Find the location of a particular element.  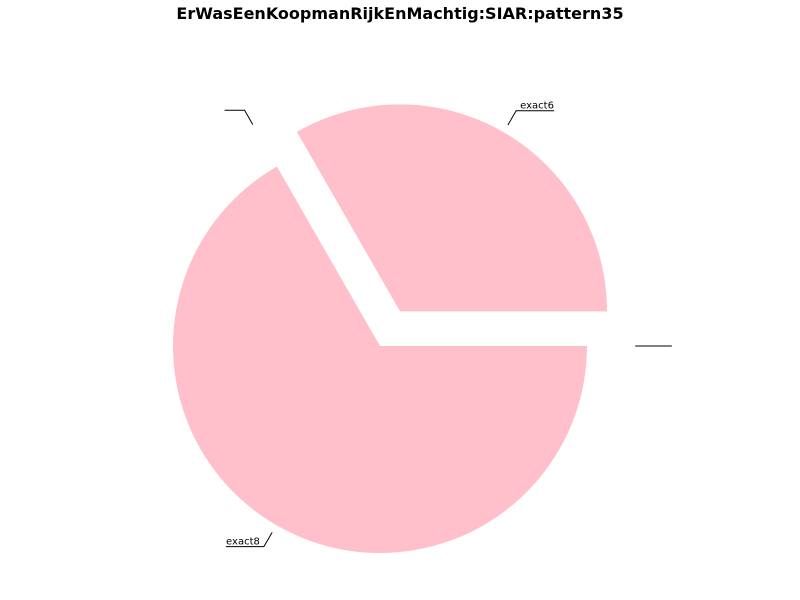

leader-line-exact6 is located at coordinates (531, 118).